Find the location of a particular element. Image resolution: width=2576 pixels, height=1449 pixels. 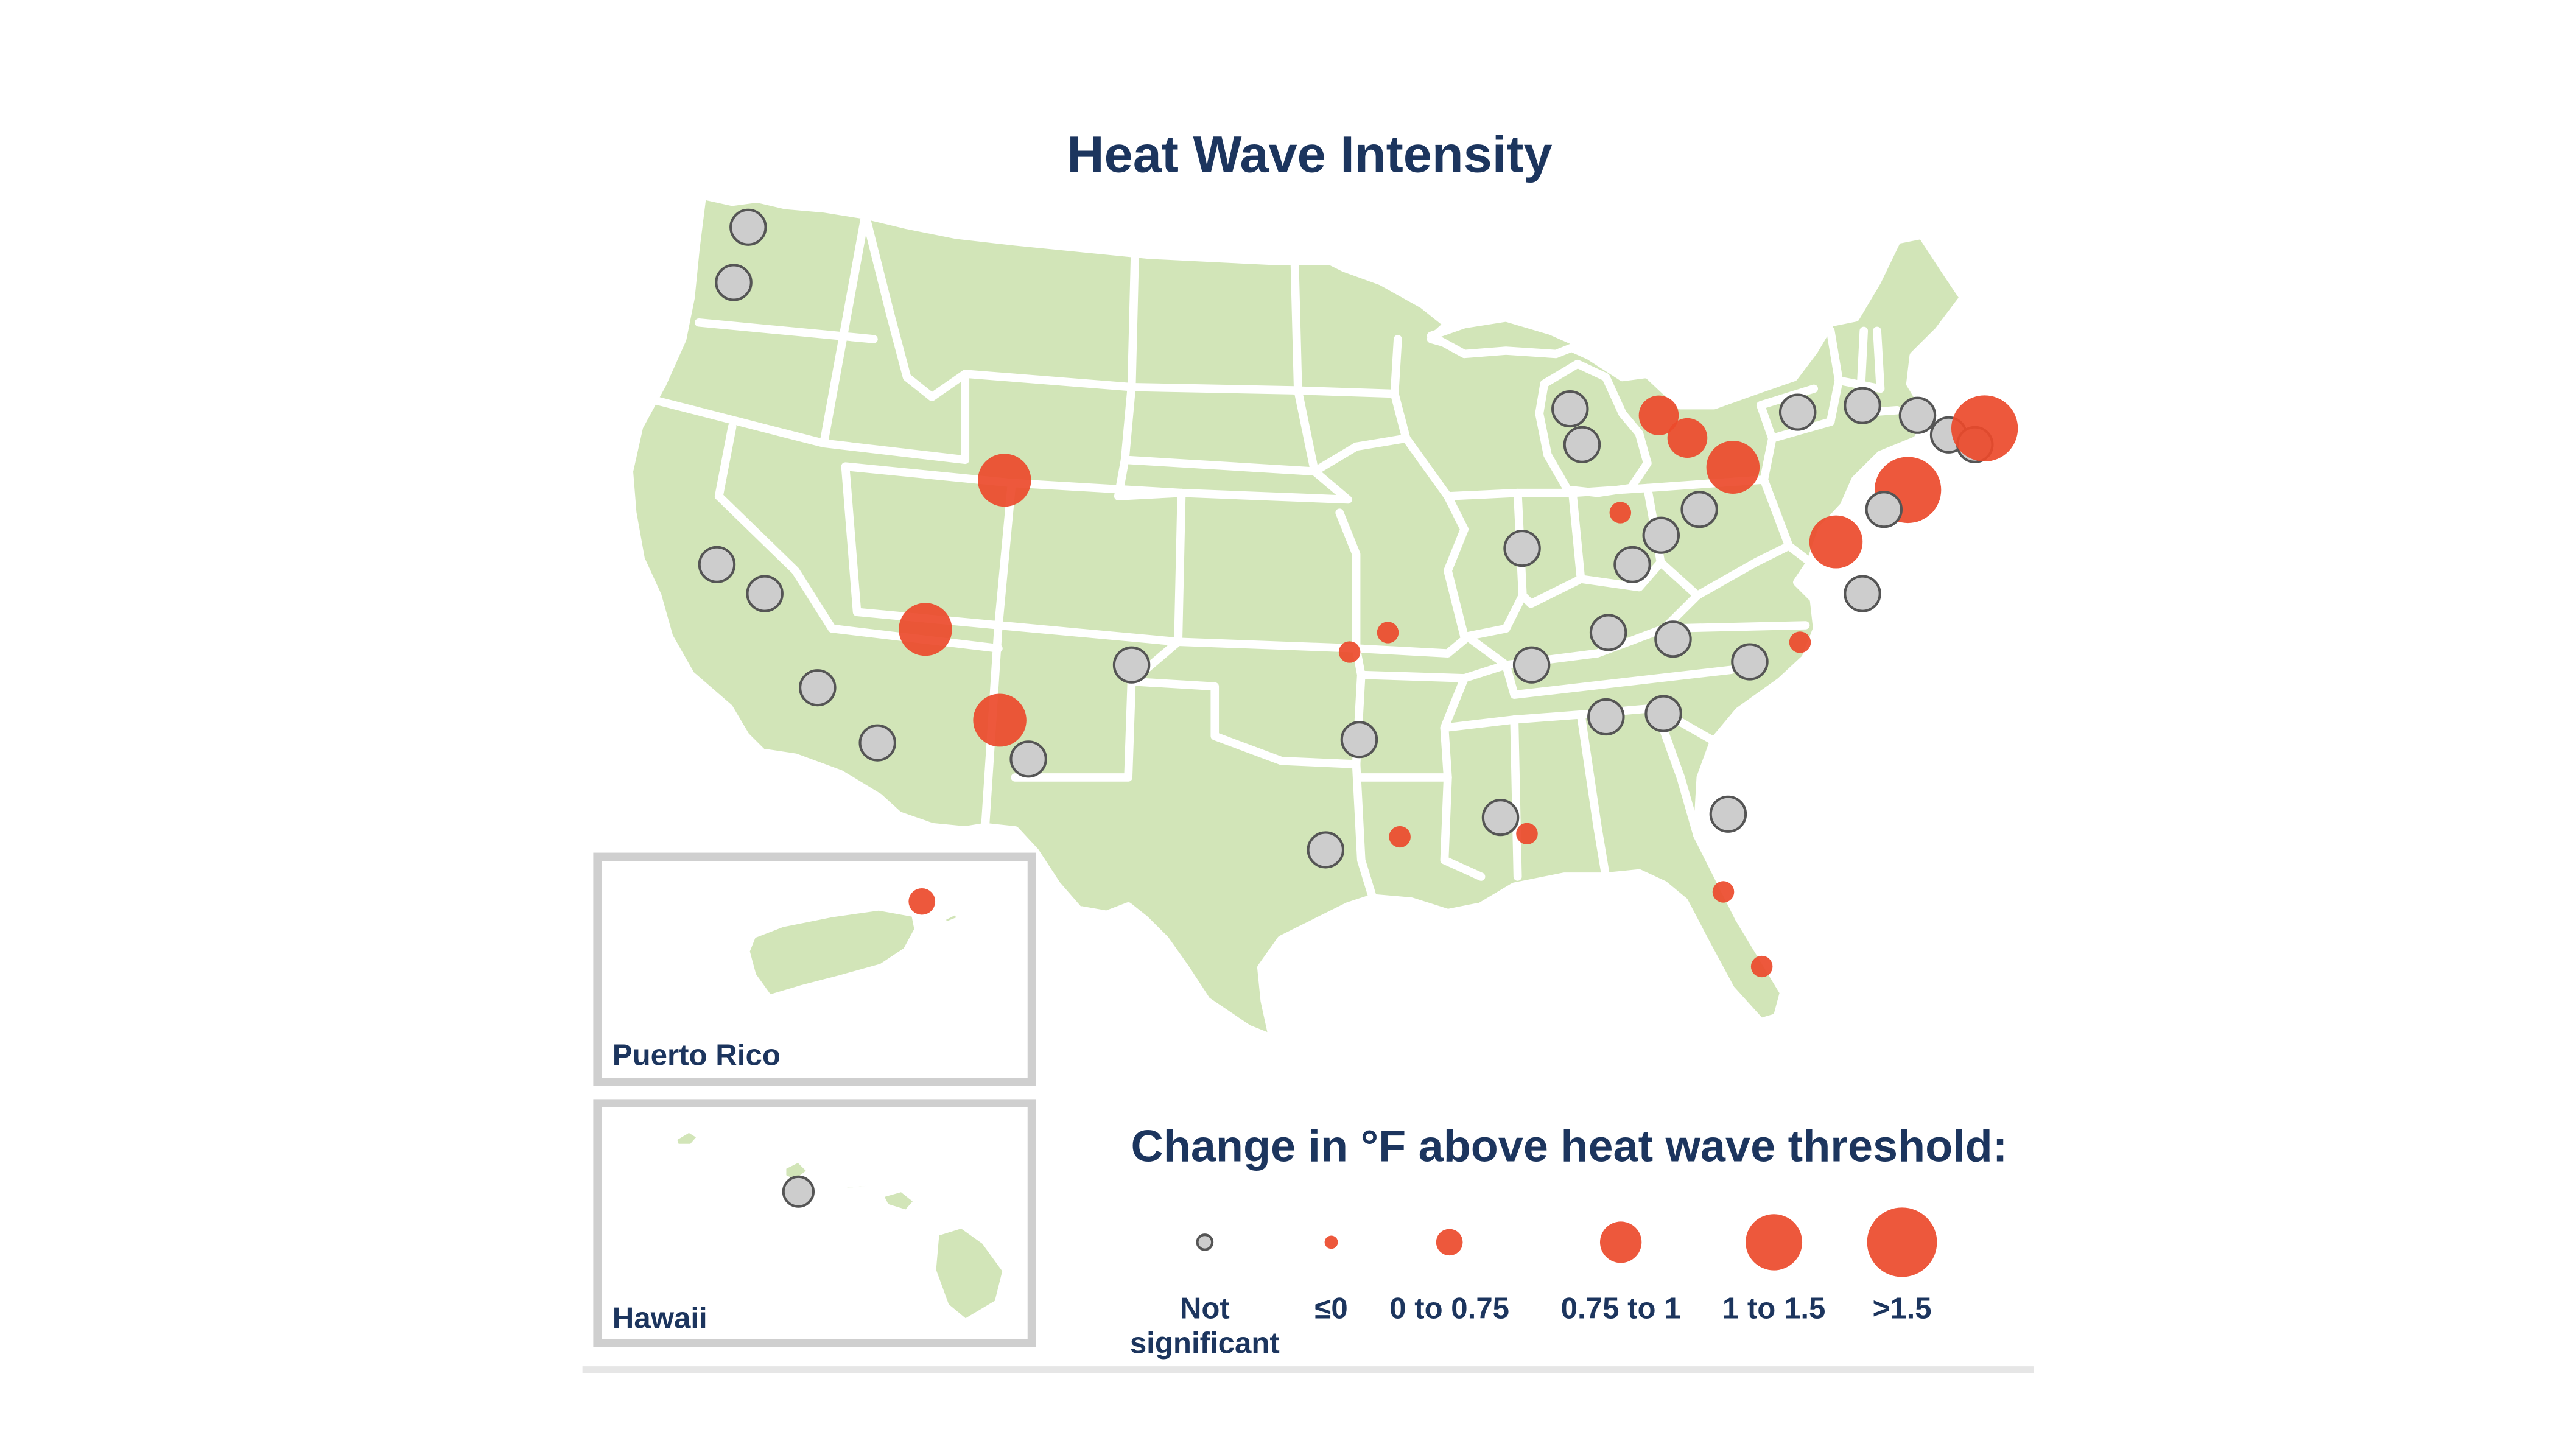

puerto-rico-station-marker is located at coordinates (922, 901).